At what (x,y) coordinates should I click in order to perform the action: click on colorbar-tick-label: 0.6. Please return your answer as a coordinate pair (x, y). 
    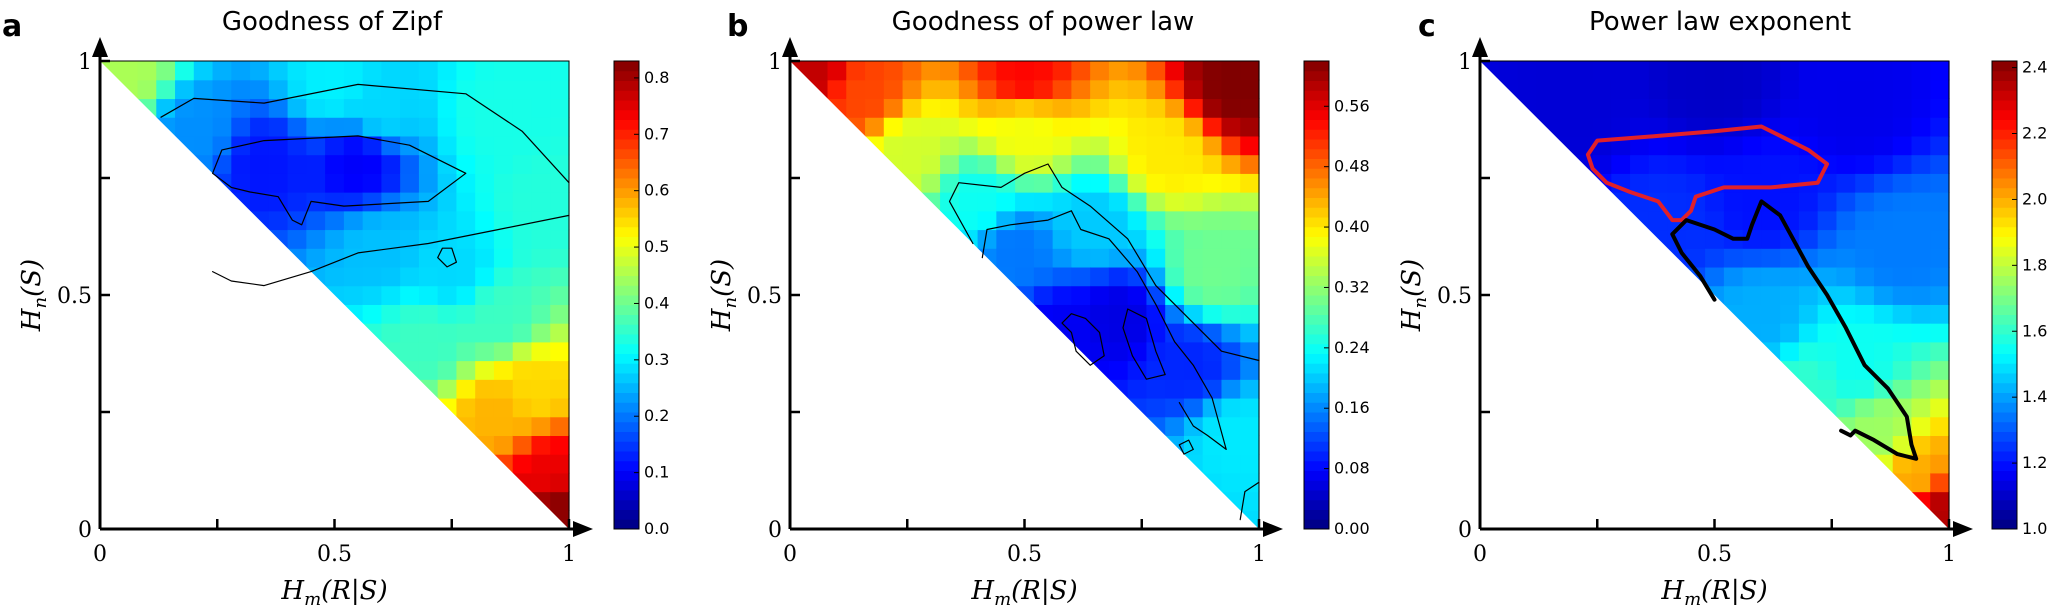
    Looking at the image, I should click on (656, 190).